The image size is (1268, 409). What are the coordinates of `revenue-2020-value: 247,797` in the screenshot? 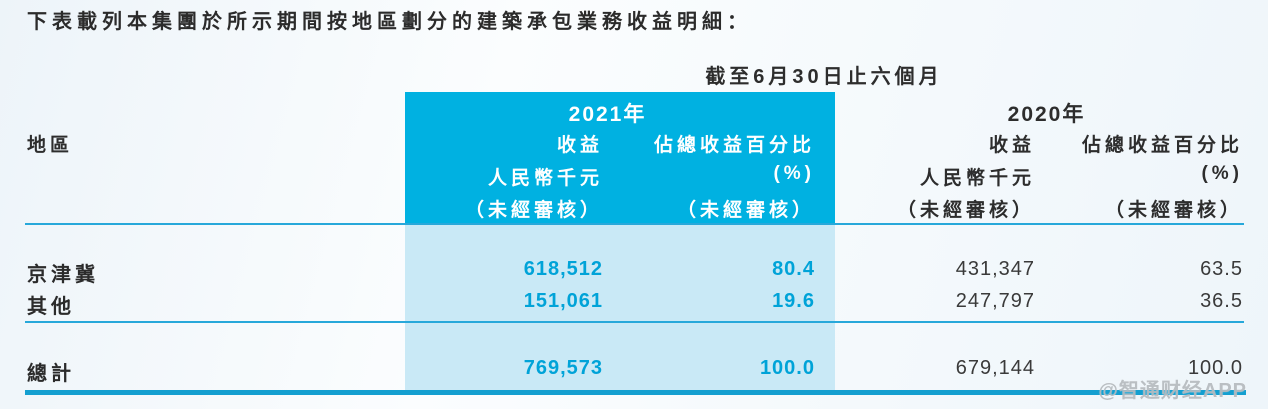 It's located at (995, 301).